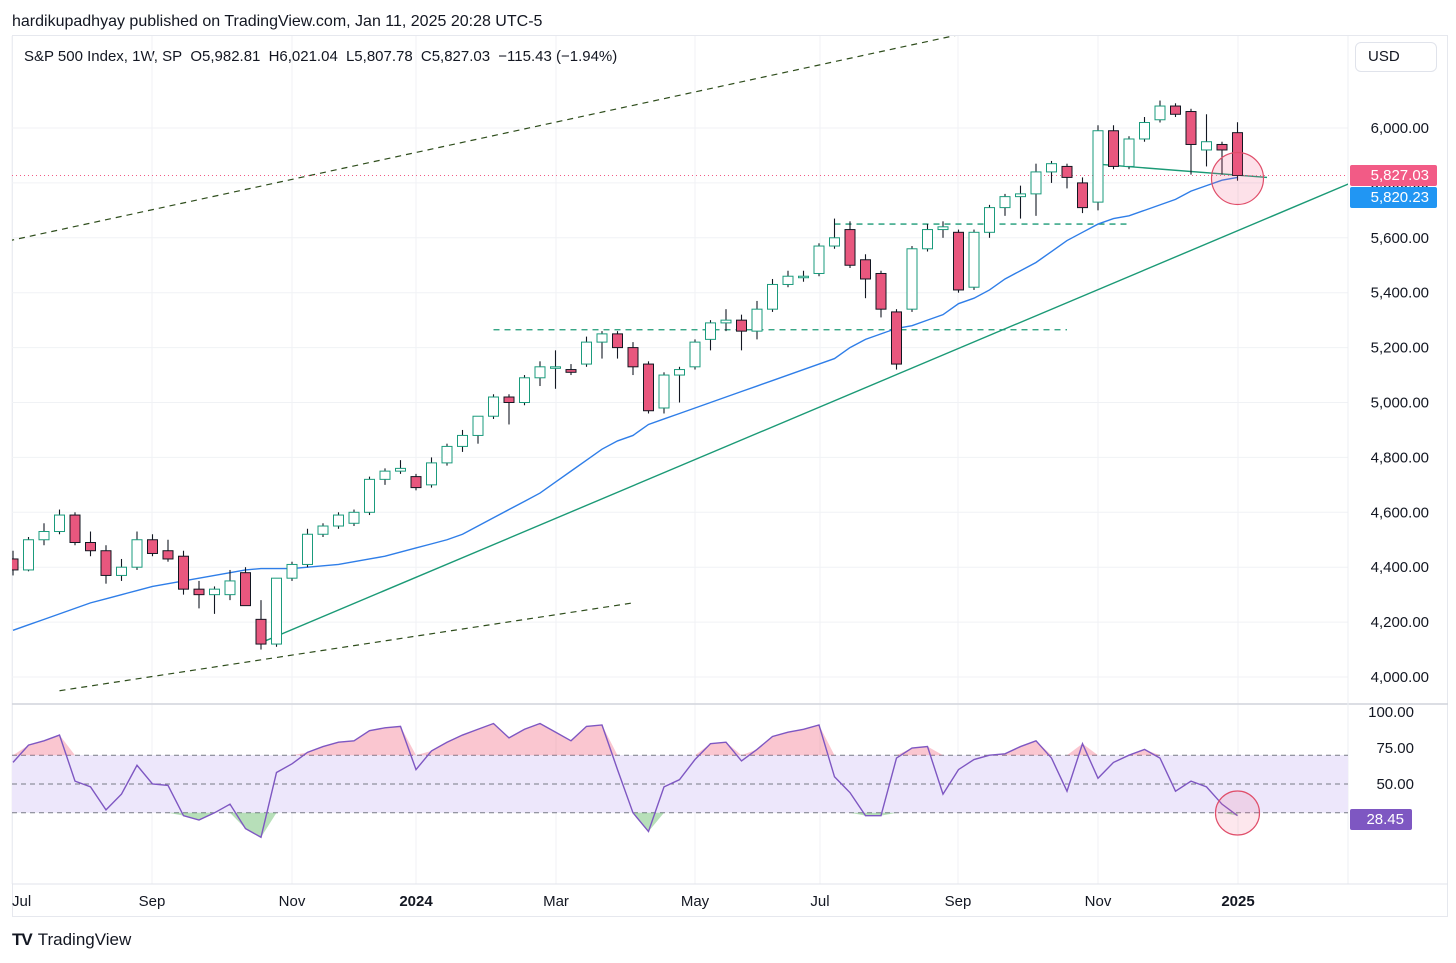 The width and height of the screenshot is (1456, 963). What do you see at coordinates (1395, 784) in the screenshot?
I see `rsi-tick-label: 50.00` at bounding box center [1395, 784].